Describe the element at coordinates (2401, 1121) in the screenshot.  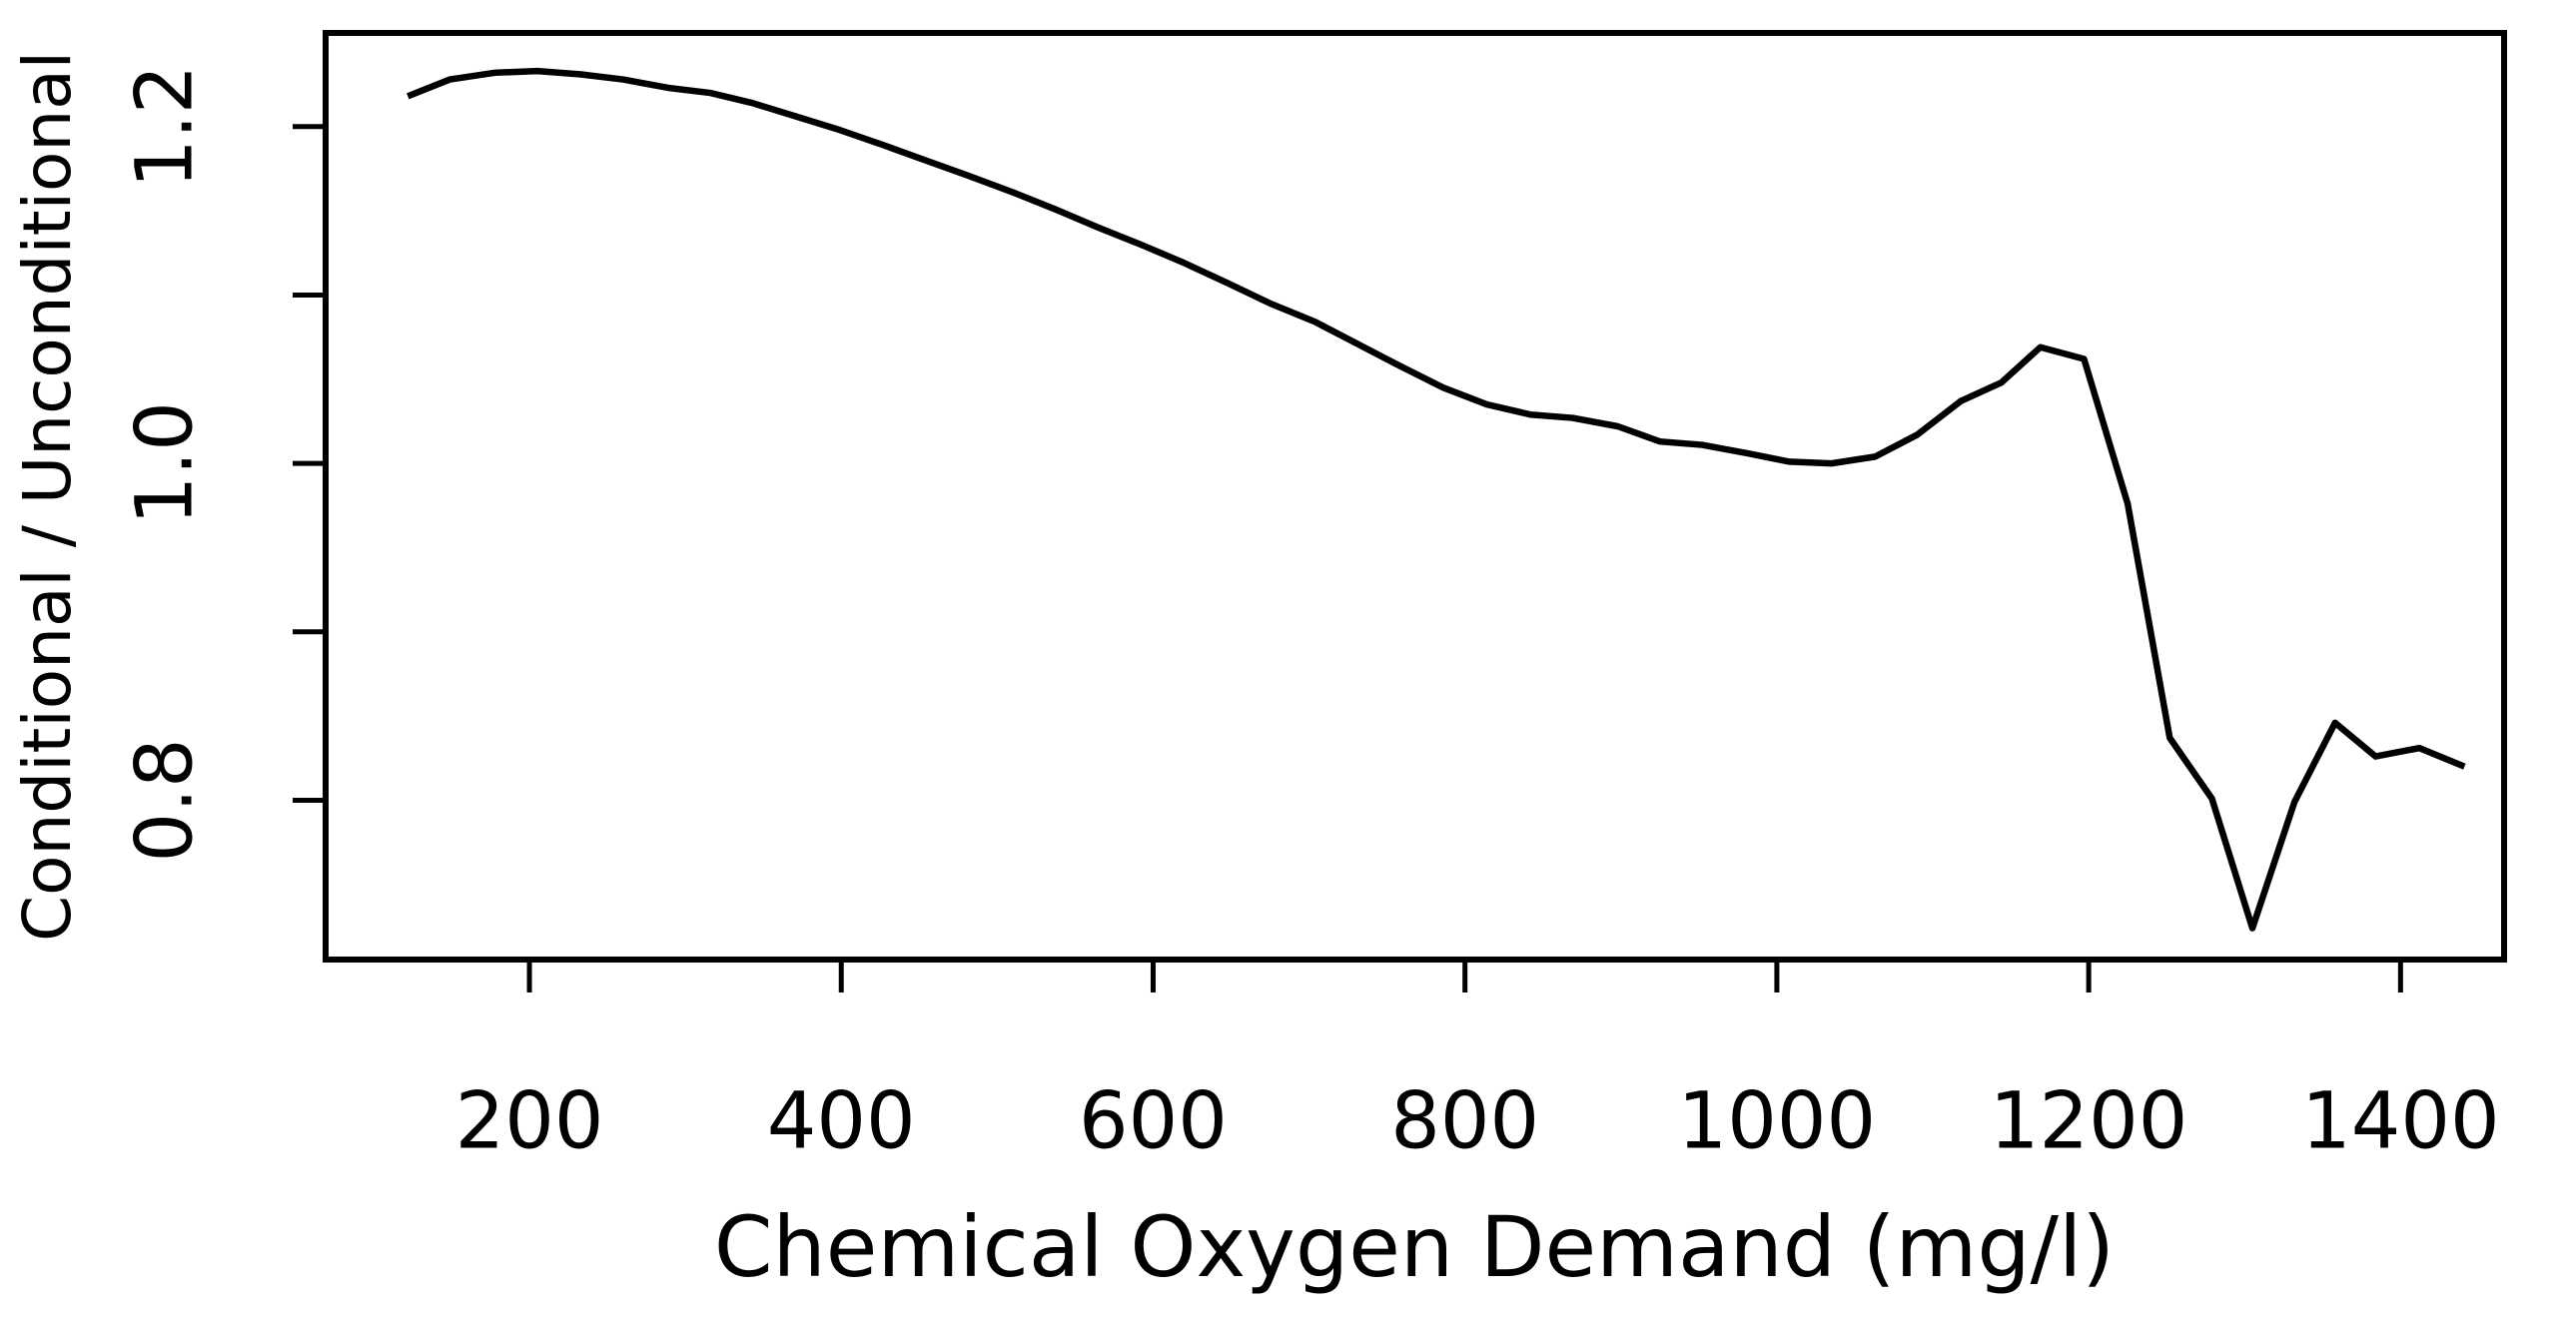
I see `x-tick-label: 1400` at that location.